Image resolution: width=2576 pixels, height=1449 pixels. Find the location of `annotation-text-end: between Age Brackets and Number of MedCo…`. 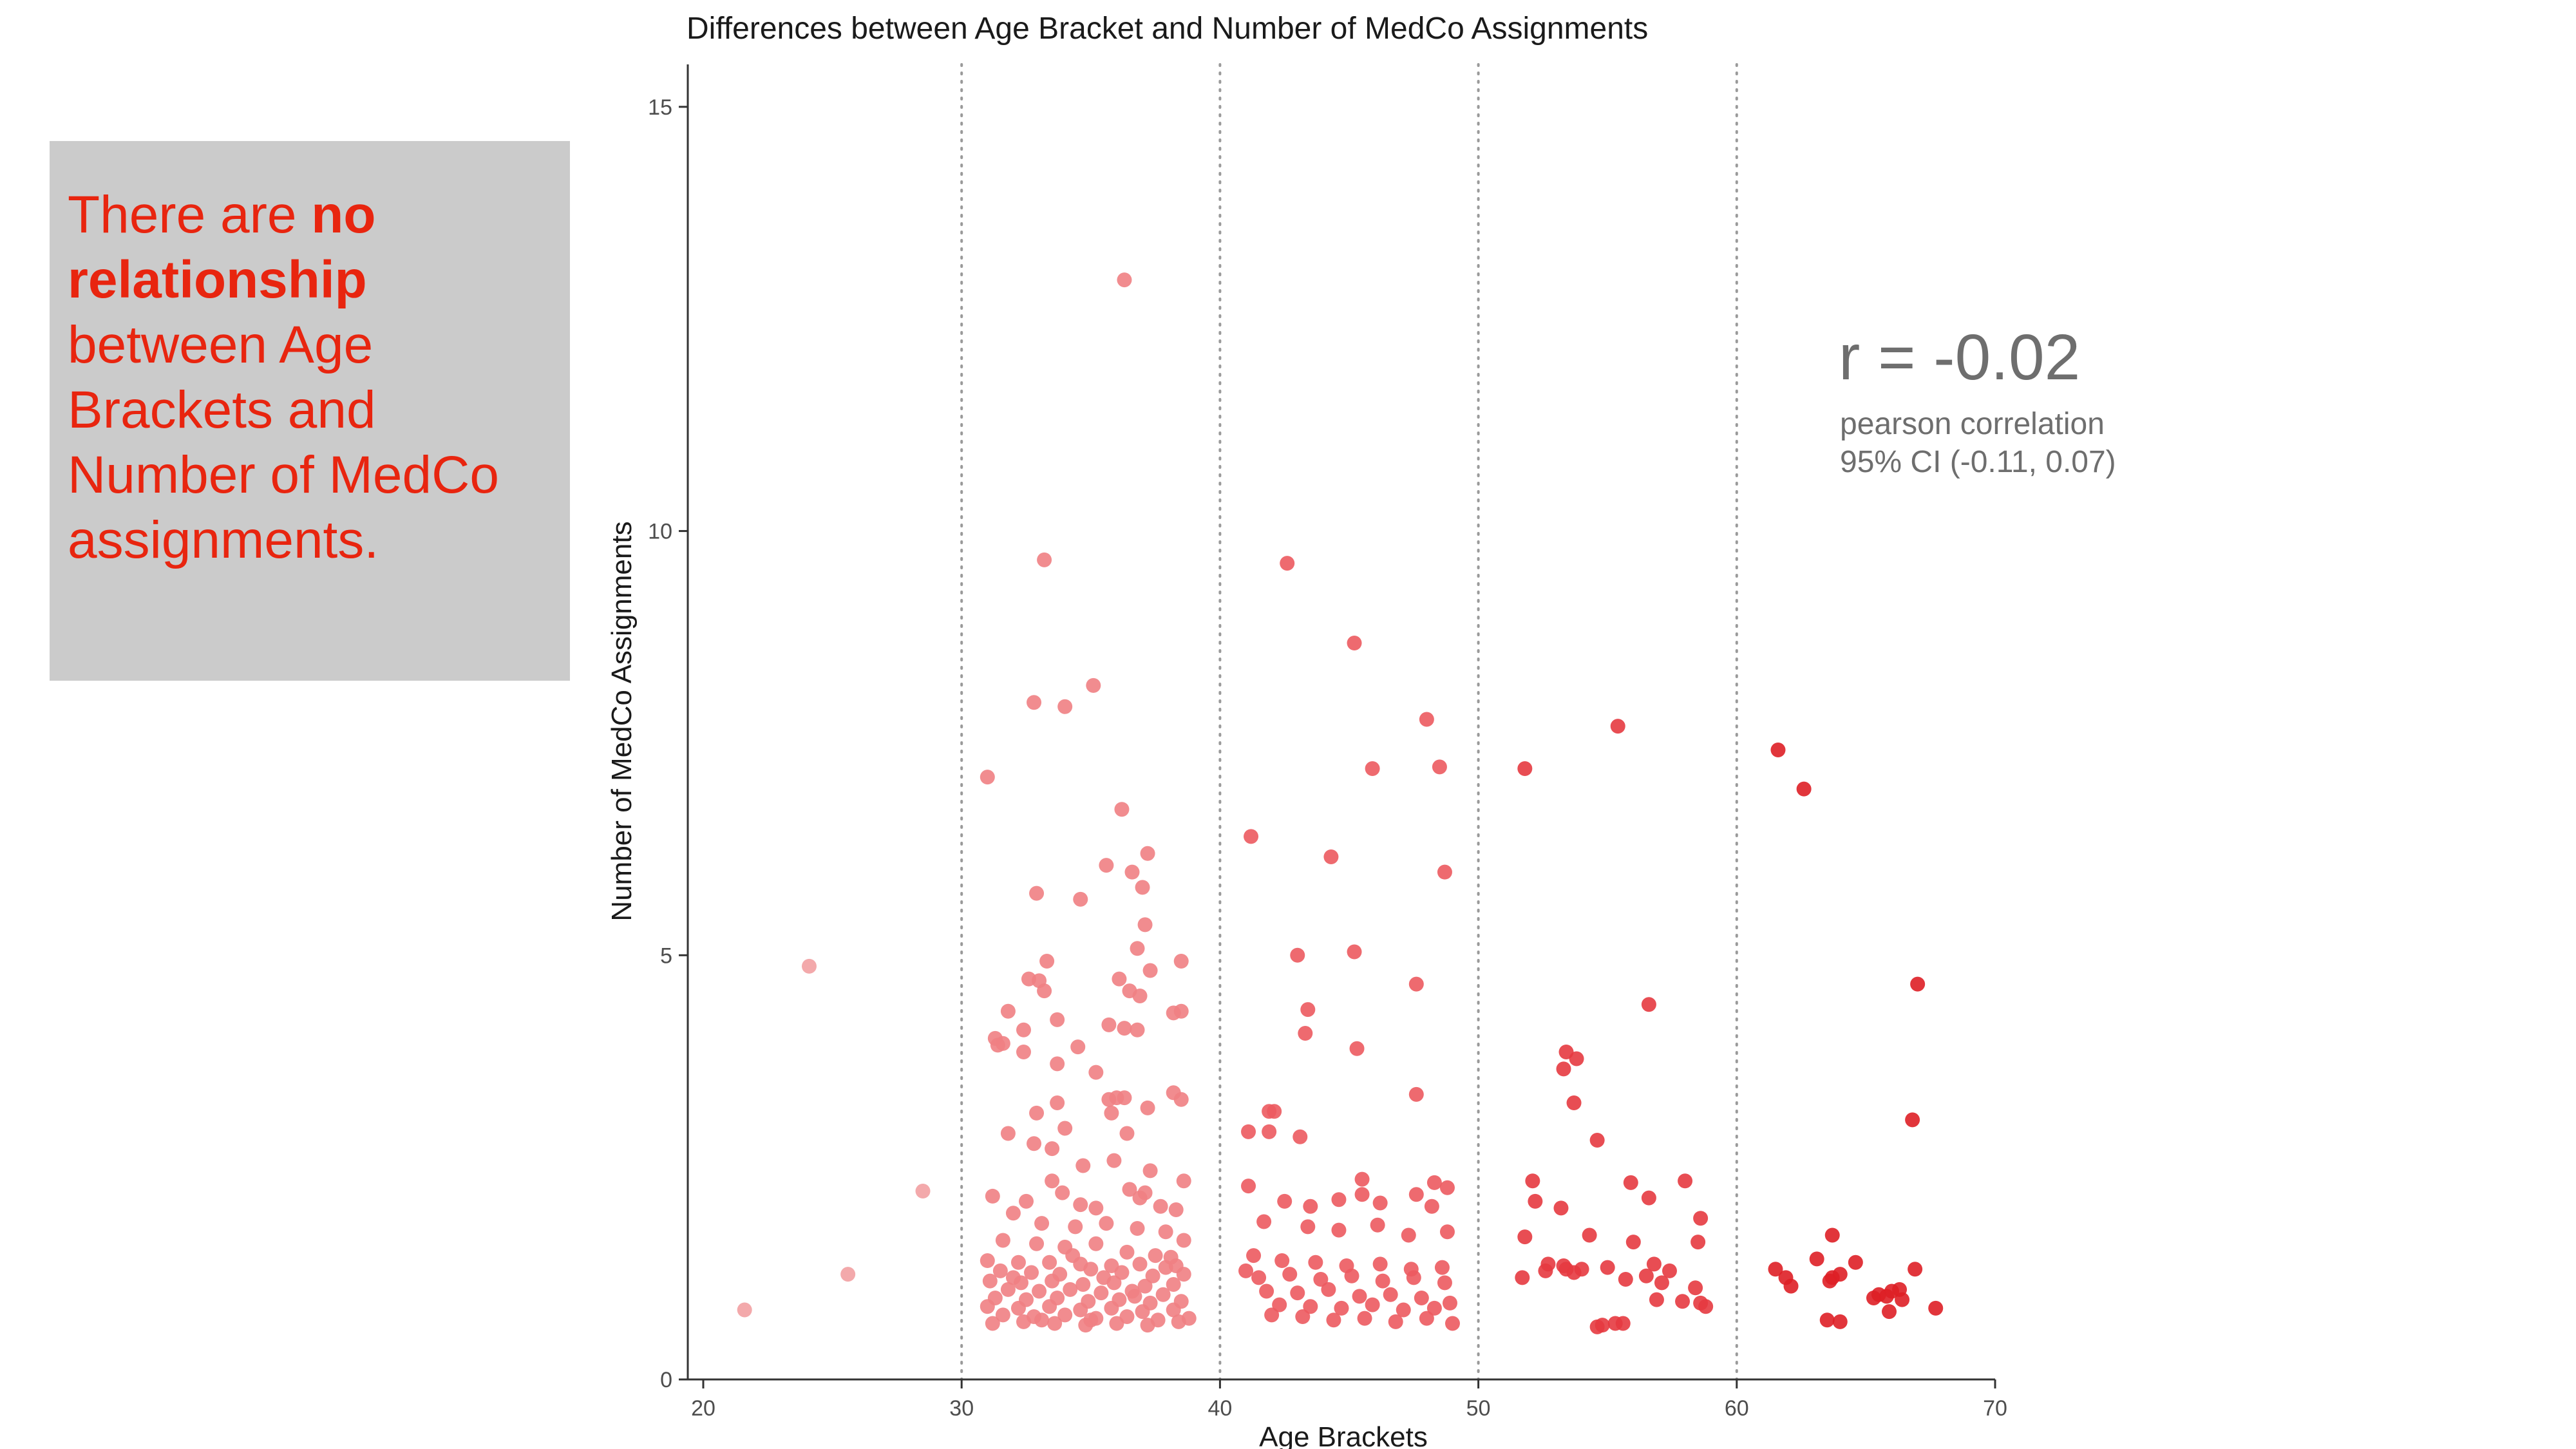

annotation-text-end: between Age Brackets and Number of MedCo… is located at coordinates (283, 443).